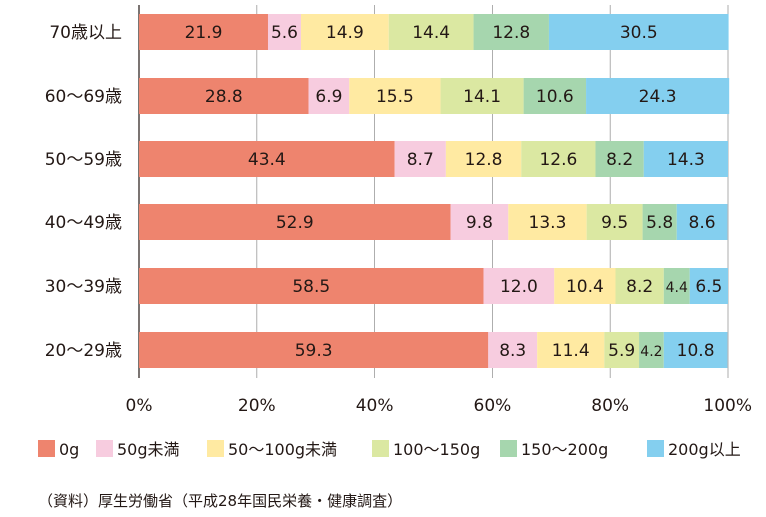 Image resolution: width=766 pixels, height=517 pixels. I want to click on value-label: 14.9, so click(345, 33).